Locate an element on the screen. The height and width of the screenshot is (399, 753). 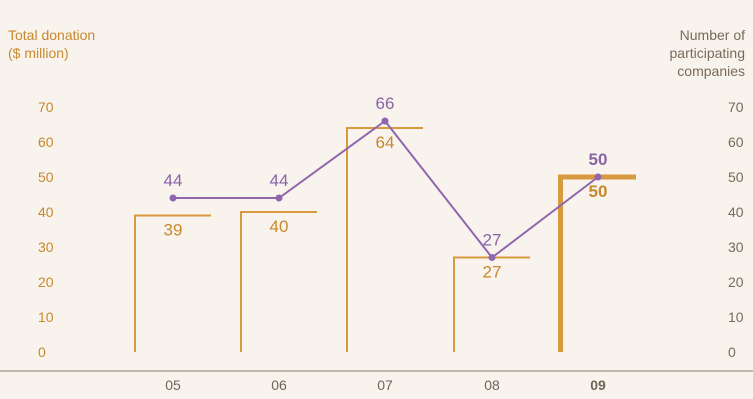
left-axis-ticks: 0 10 20 30 40 50 60 70 is located at coordinates (46, 229).